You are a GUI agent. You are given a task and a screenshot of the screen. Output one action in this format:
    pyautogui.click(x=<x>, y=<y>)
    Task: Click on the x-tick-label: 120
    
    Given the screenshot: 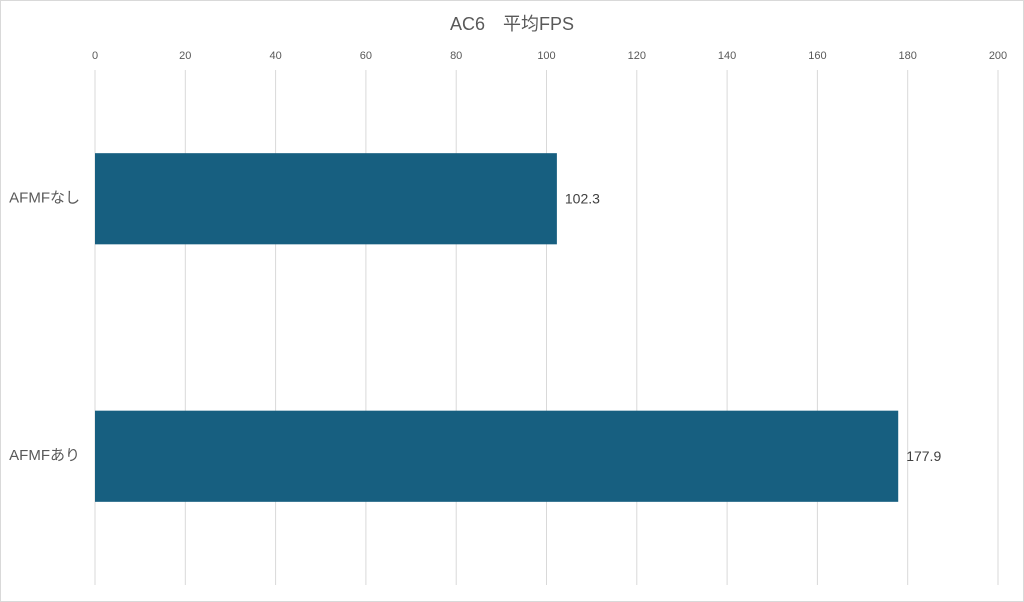 What is the action you would take?
    pyautogui.click(x=637, y=56)
    